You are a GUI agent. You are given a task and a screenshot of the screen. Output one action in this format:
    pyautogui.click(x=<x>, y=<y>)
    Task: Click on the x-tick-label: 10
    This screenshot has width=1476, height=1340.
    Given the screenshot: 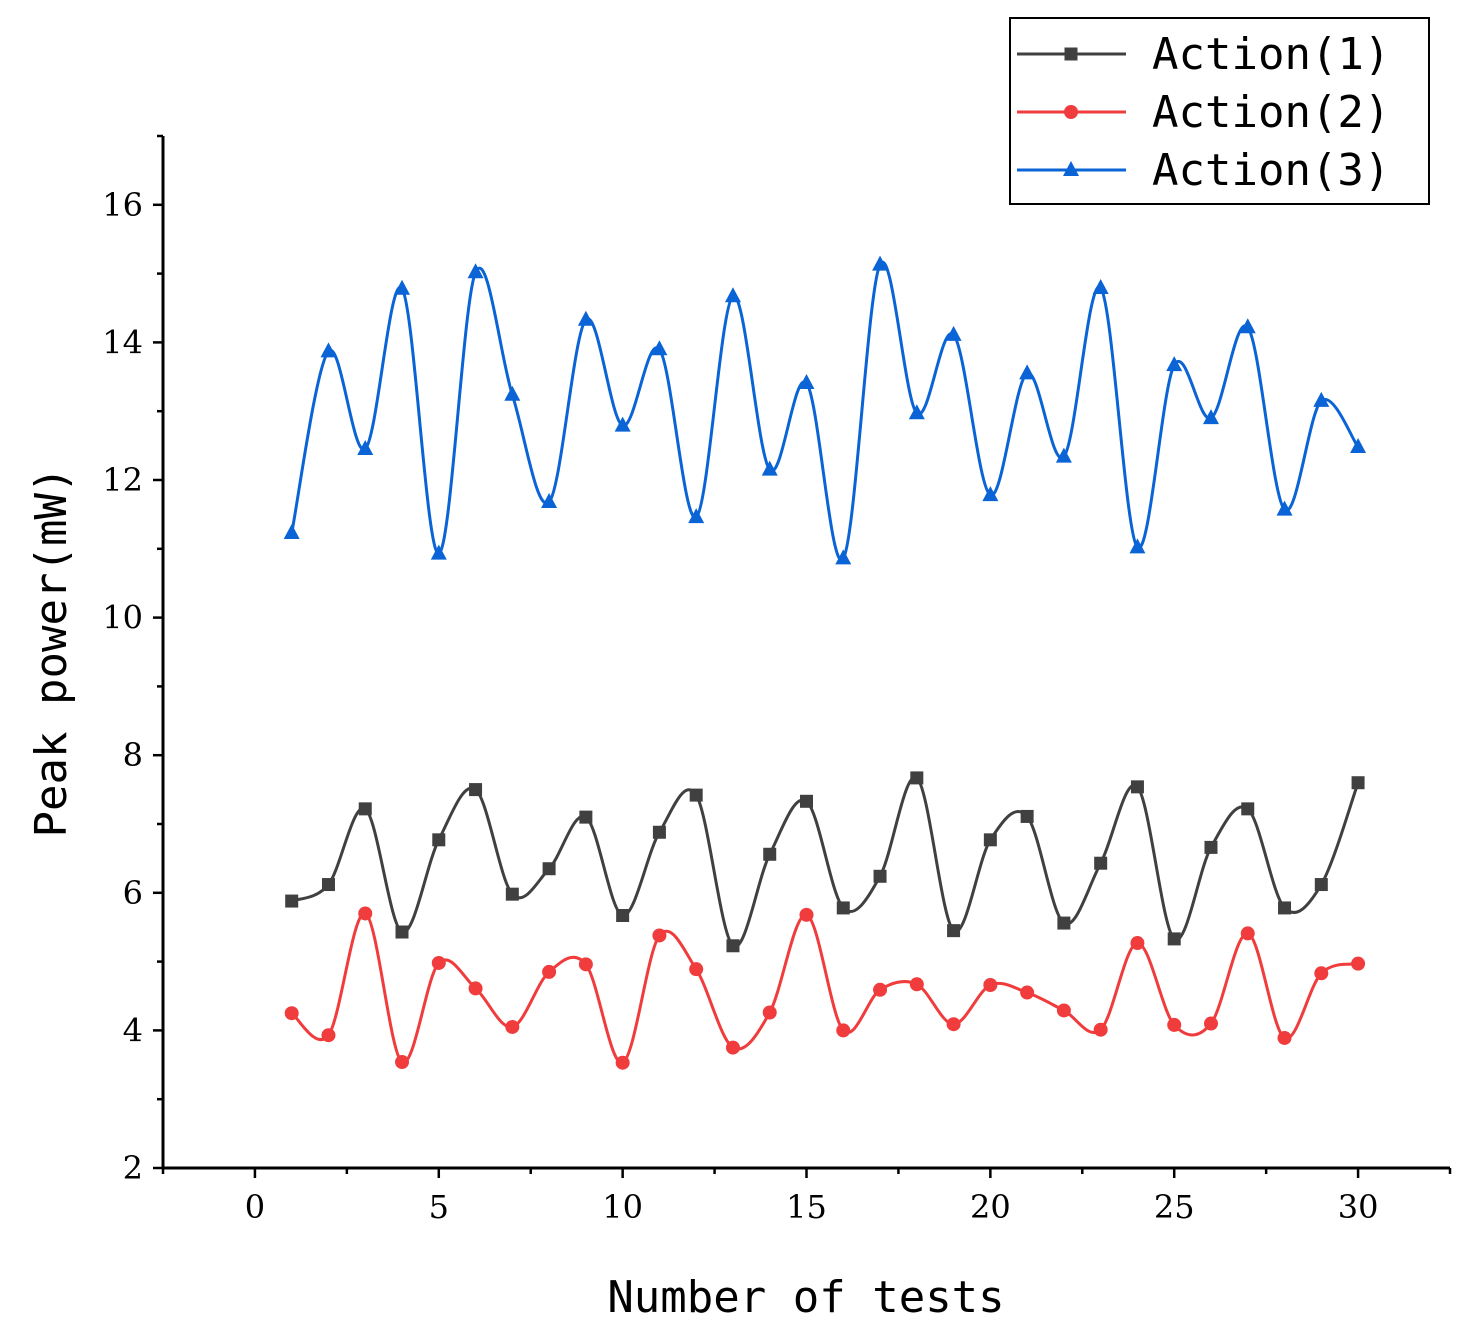 What is the action you would take?
    pyautogui.click(x=622, y=1207)
    